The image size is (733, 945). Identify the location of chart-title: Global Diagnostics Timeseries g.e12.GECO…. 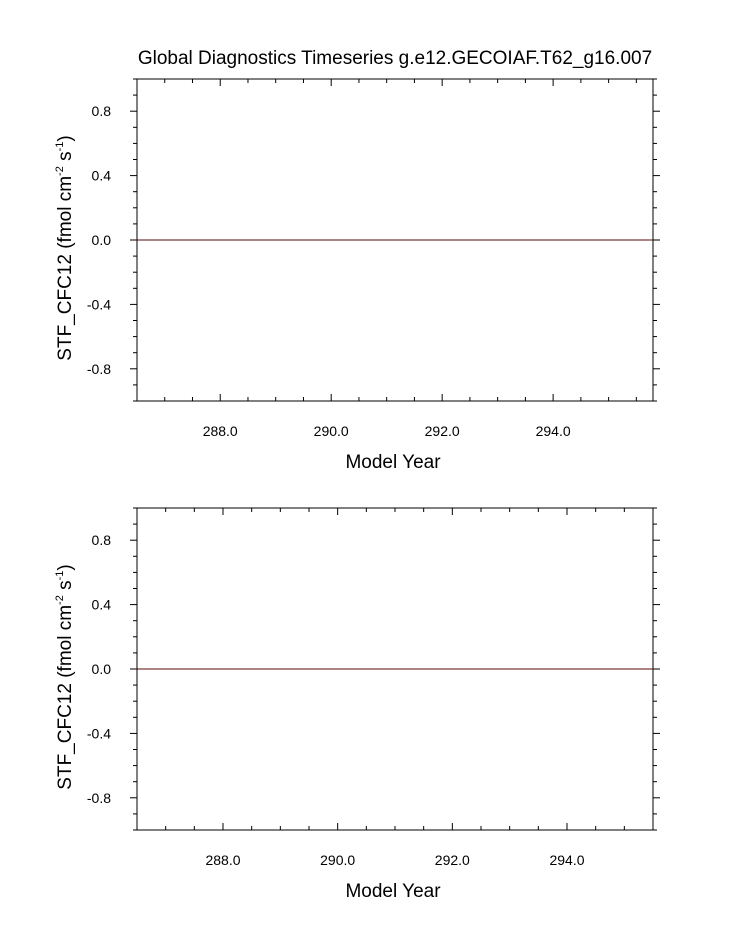
(395, 58).